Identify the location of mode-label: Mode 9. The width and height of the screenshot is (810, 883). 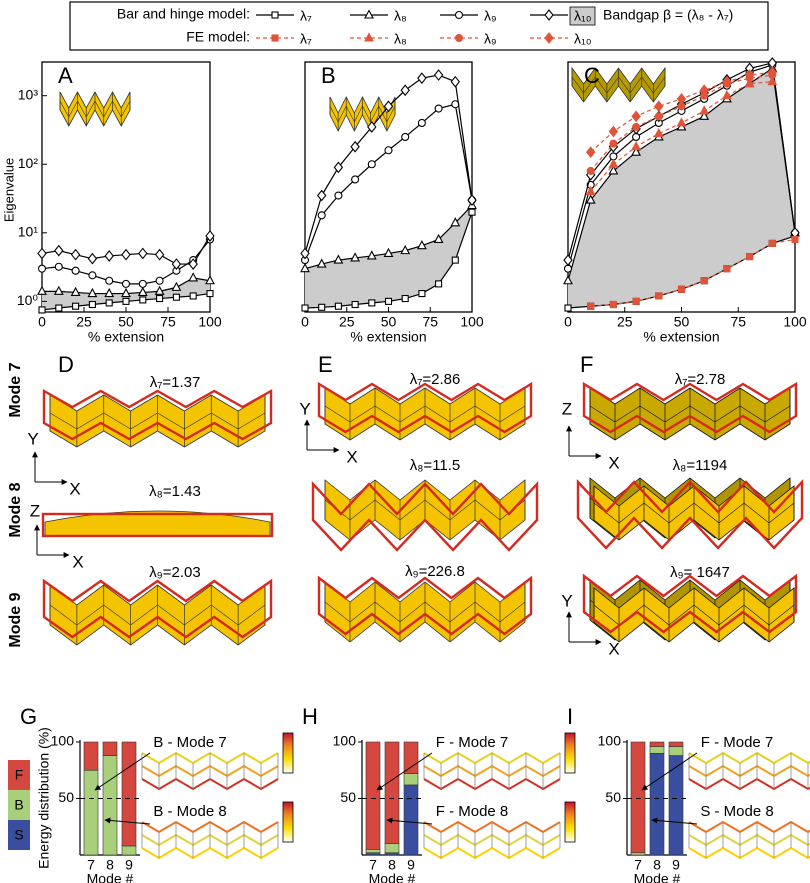
(15, 619).